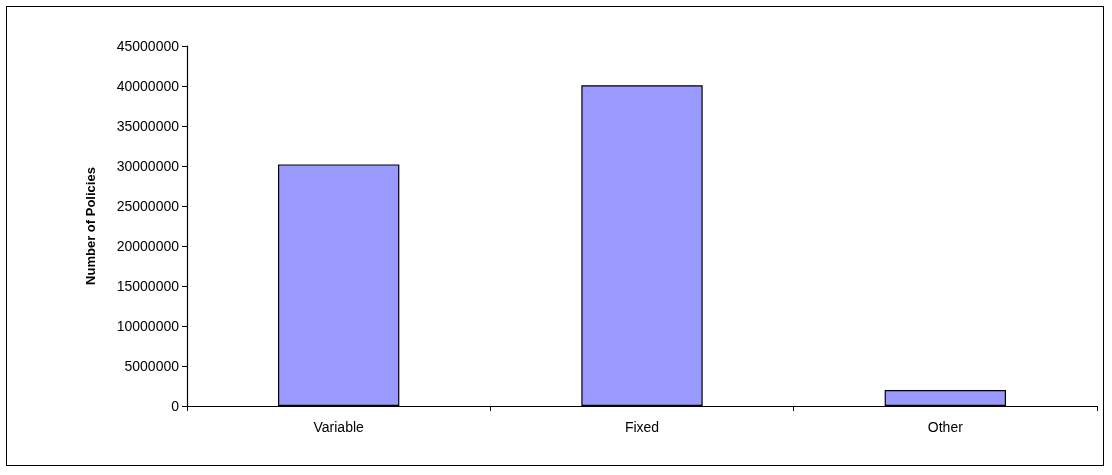 The width and height of the screenshot is (1112, 475). What do you see at coordinates (339, 427) in the screenshot?
I see `x-tick-label: Variable` at bounding box center [339, 427].